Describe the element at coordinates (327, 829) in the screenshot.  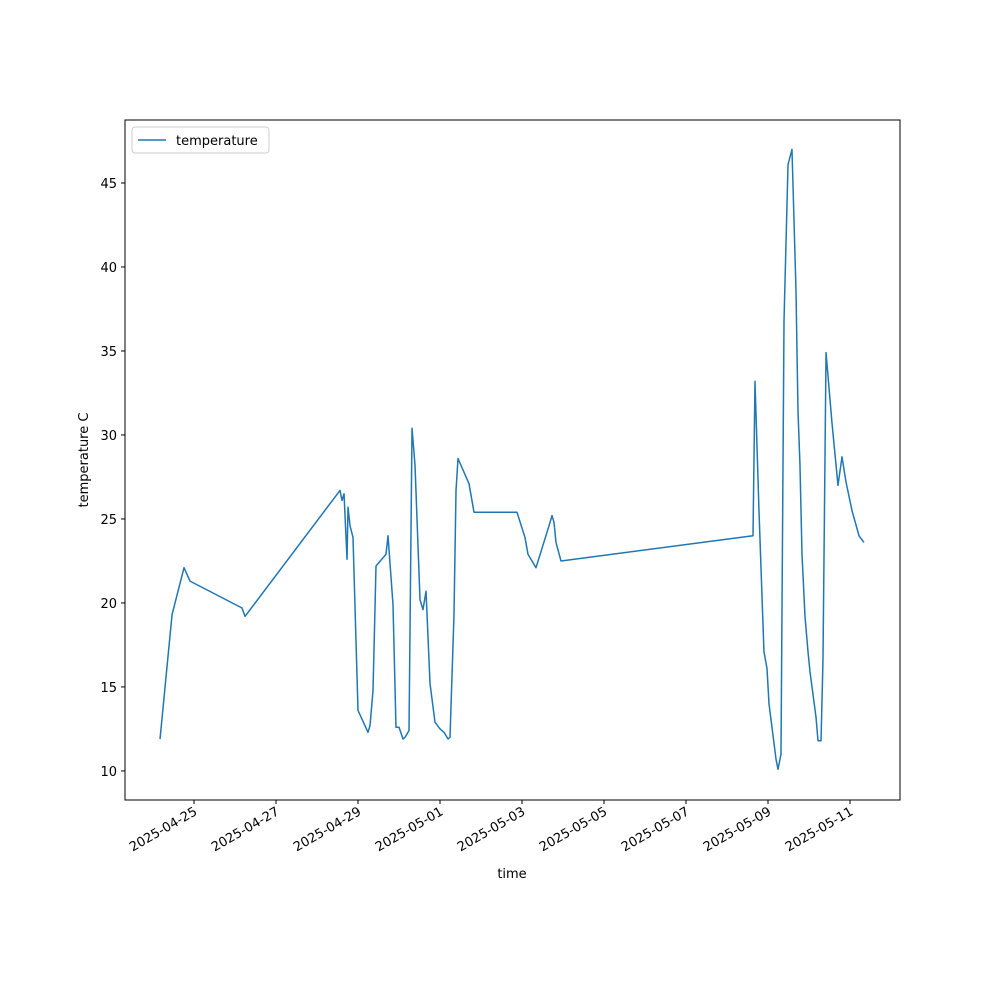
I see `x-tick-label: 2025-04-29` at that location.